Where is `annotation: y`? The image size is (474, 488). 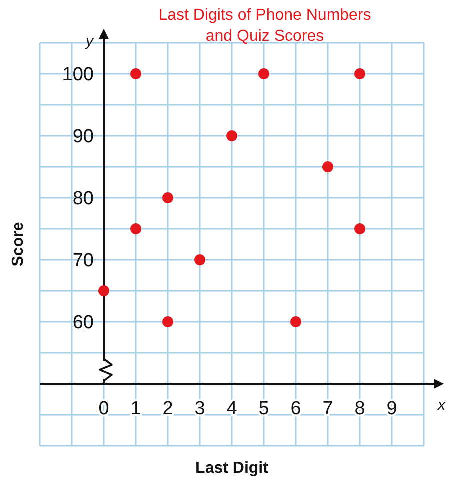 annotation: y is located at coordinates (90, 41).